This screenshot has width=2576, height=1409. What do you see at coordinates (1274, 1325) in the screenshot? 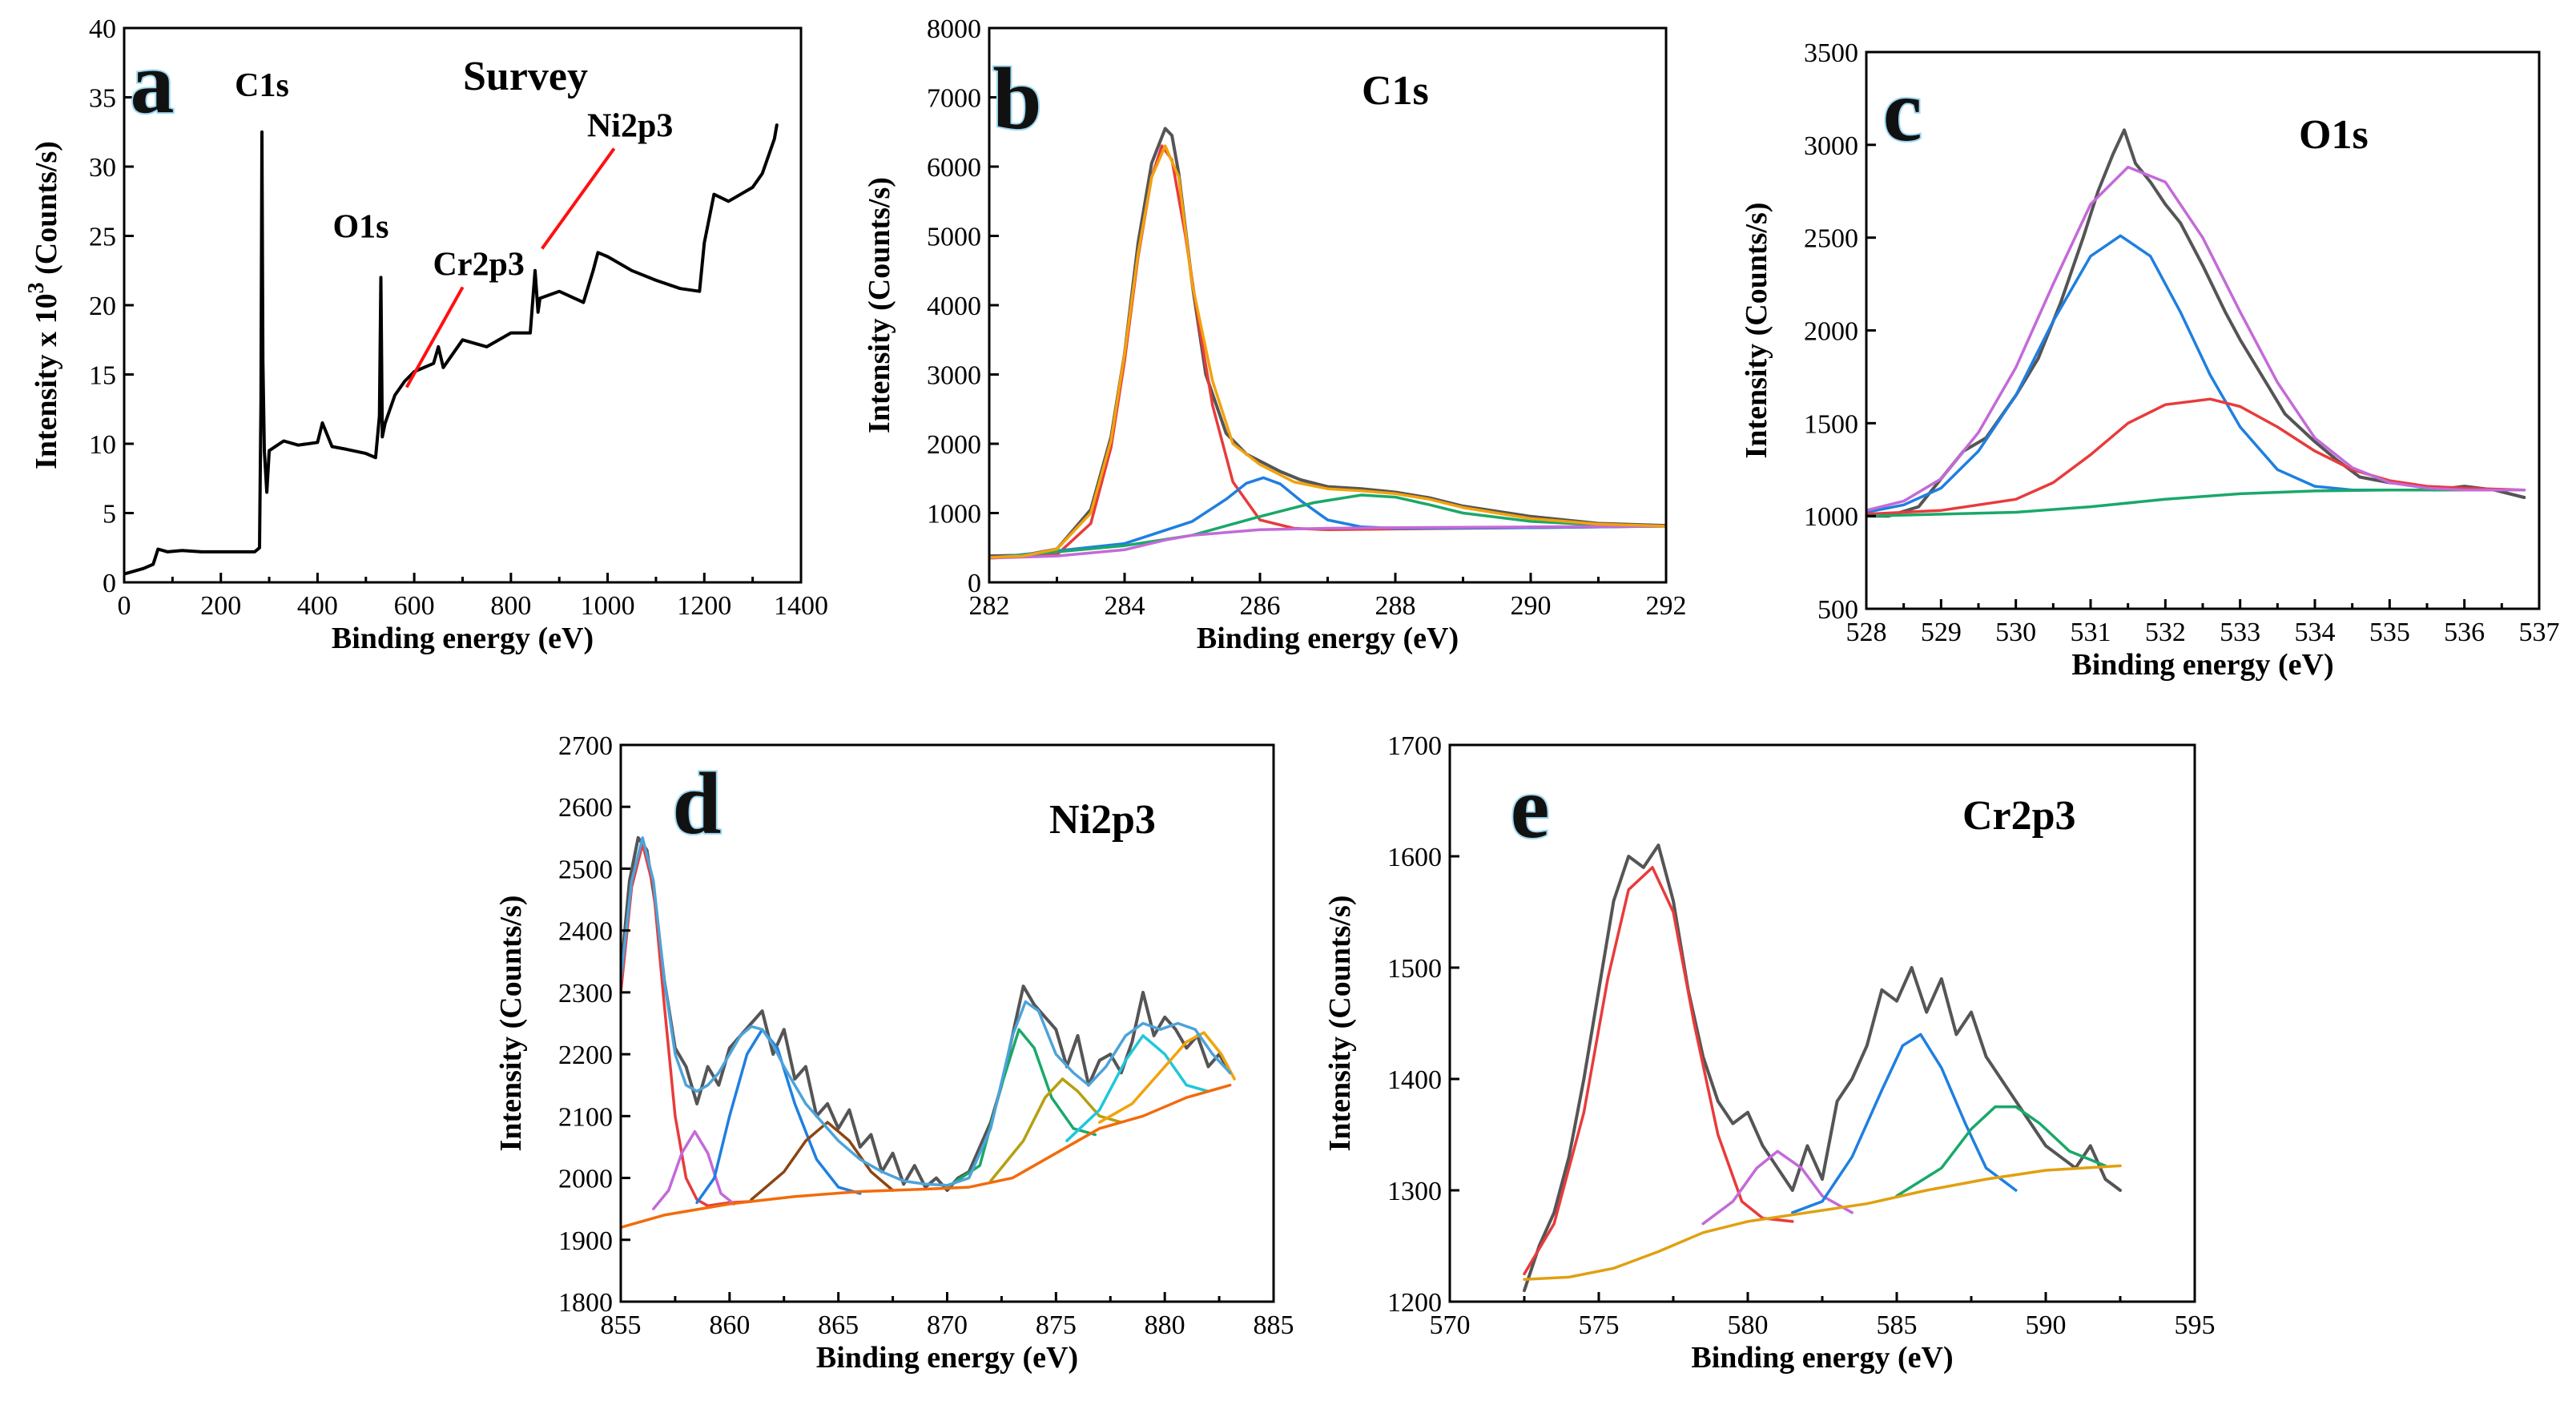
I see `x-tick-label: 885` at bounding box center [1274, 1325].